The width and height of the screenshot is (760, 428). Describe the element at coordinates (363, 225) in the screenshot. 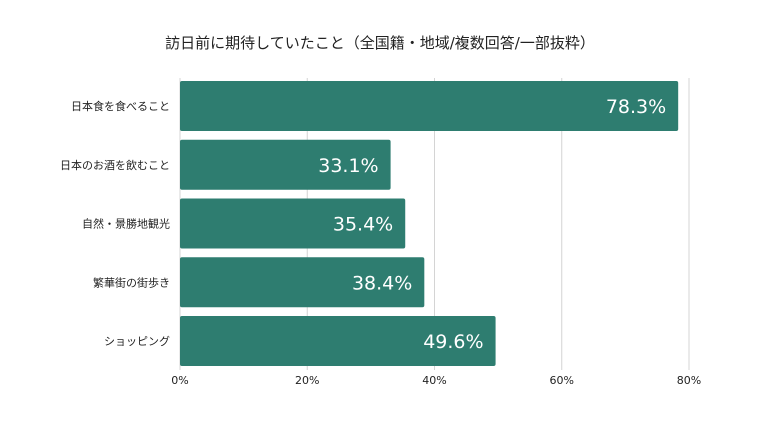

I see `data-label: 35.4%` at that location.